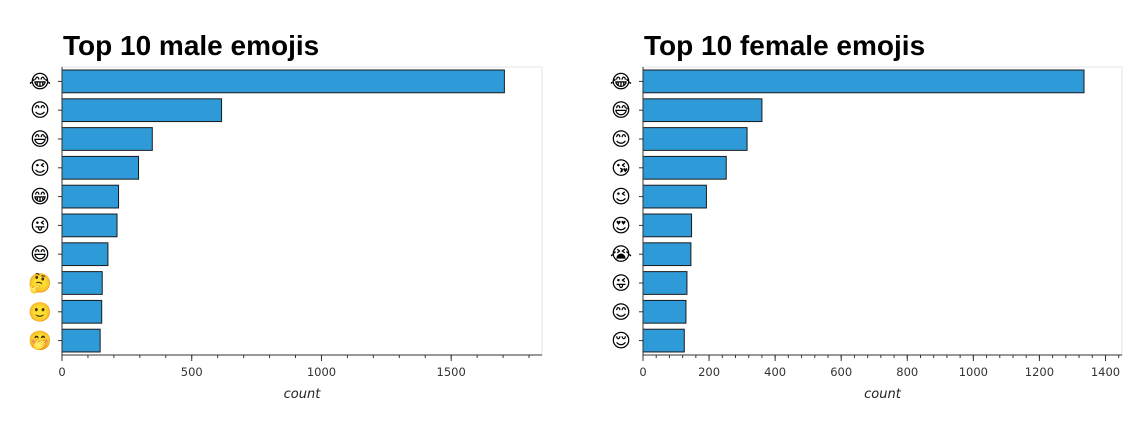 The image size is (1140, 426). What do you see at coordinates (191, 45) in the screenshot?
I see `chart-title: Top 10 male emojis` at bounding box center [191, 45].